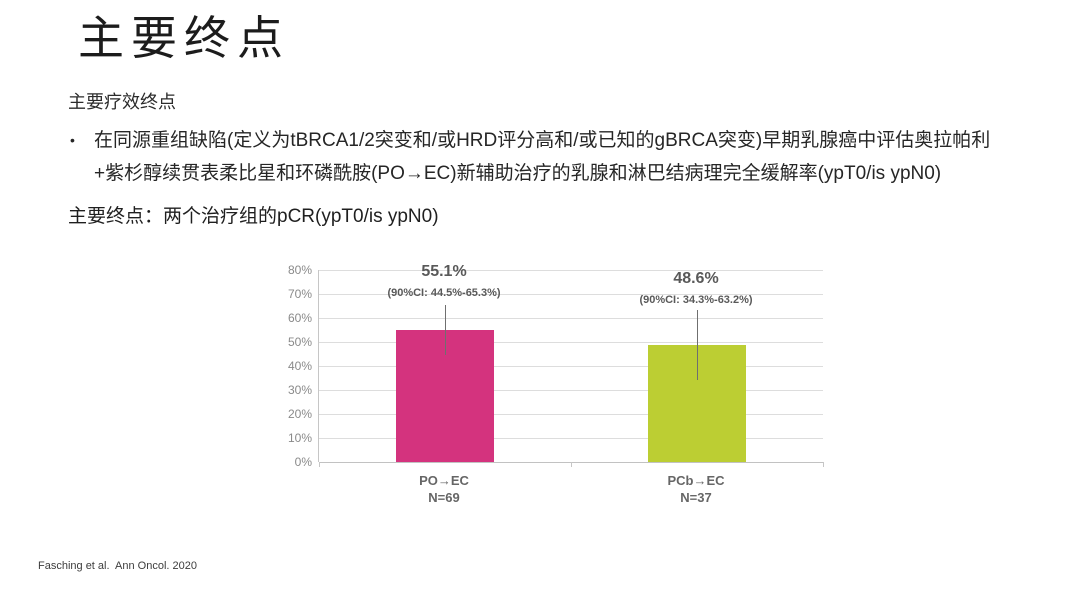 The height and width of the screenshot is (589, 1080). What do you see at coordinates (117, 566) in the screenshot?
I see `citation: Fasching et al. Ann Oncol. 2020` at bounding box center [117, 566].